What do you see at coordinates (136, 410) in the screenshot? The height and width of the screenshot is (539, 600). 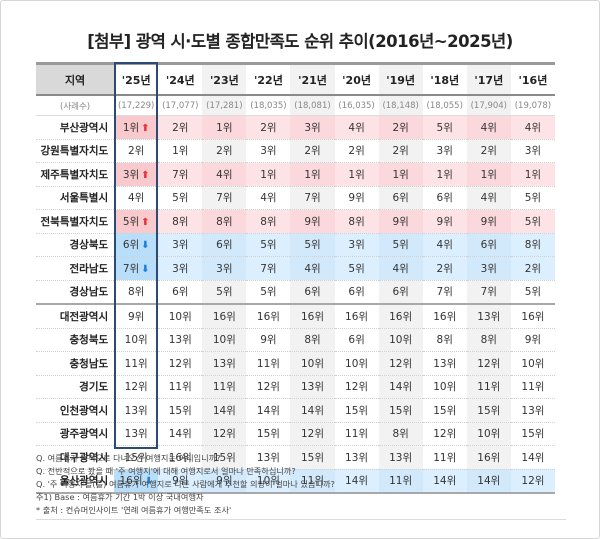 I see `current-rank-cell: 13위` at bounding box center [136, 410].